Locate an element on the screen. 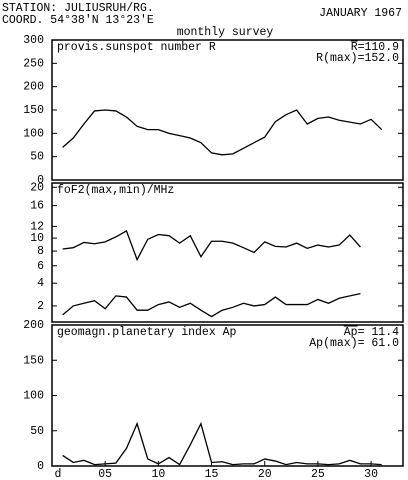  y-tick-label: 6 is located at coordinates (40, 266).